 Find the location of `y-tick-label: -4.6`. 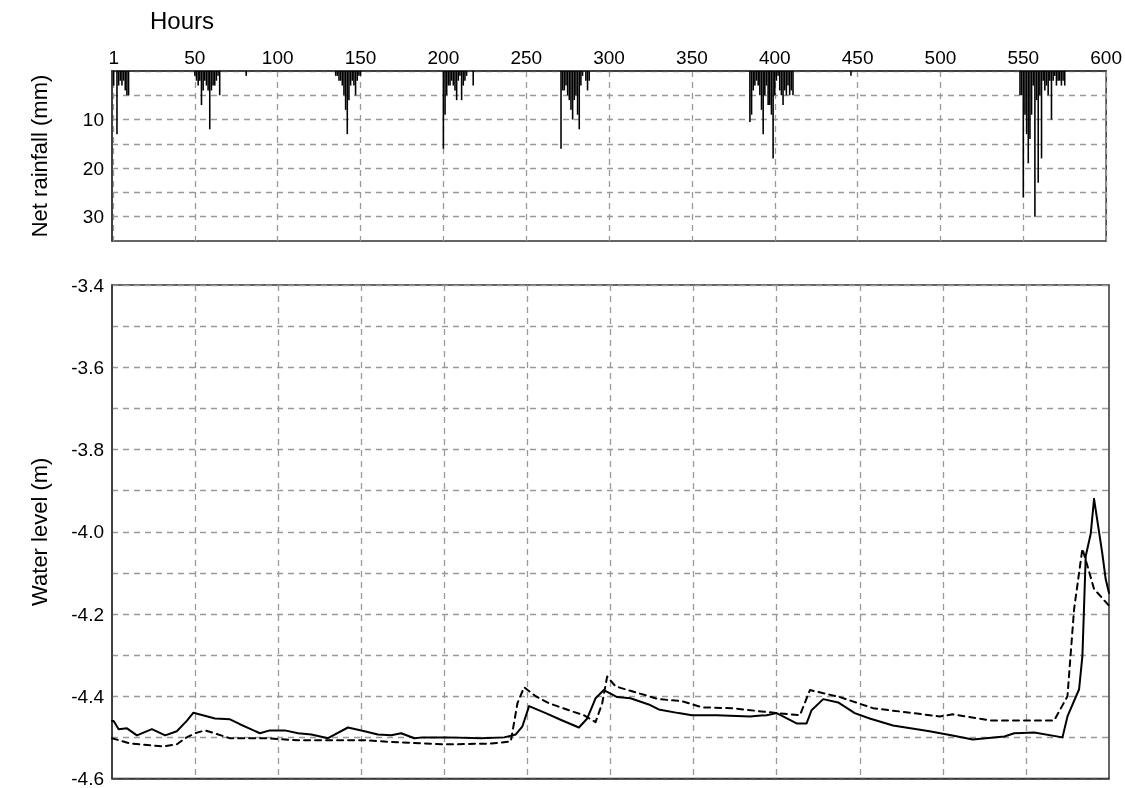

y-tick-label: -4.6 is located at coordinates (87, 778).